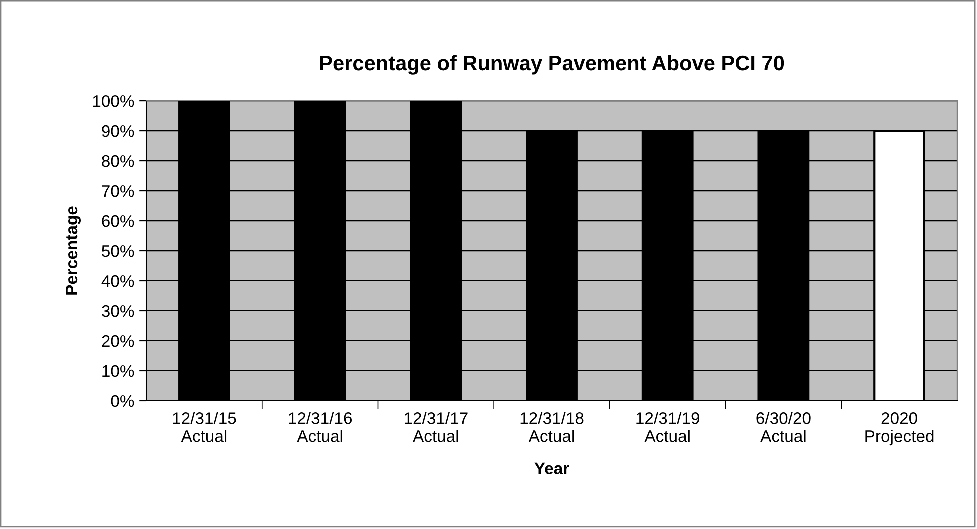  What do you see at coordinates (118, 221) in the screenshot?
I see `y-tick-label: 60%` at bounding box center [118, 221].